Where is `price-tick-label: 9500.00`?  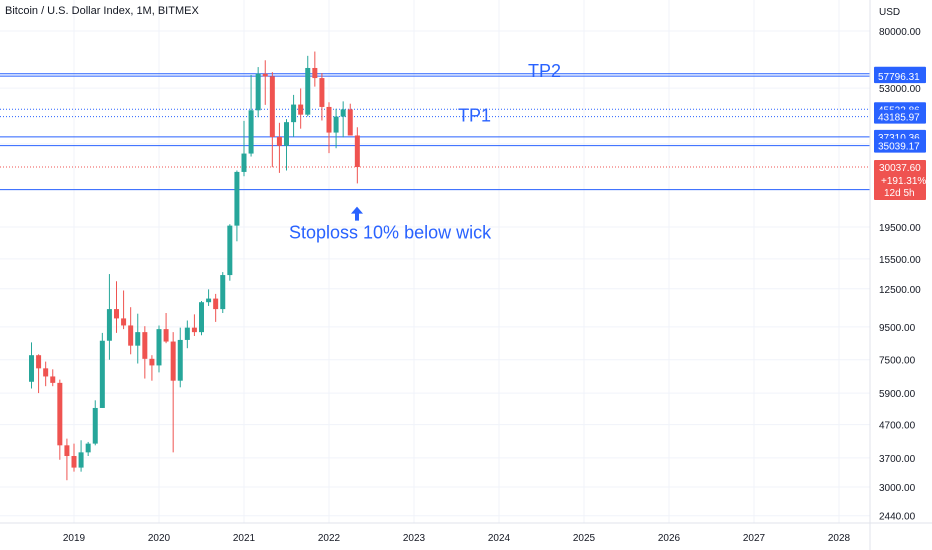
price-tick-label: 9500.00 is located at coordinates (897, 328).